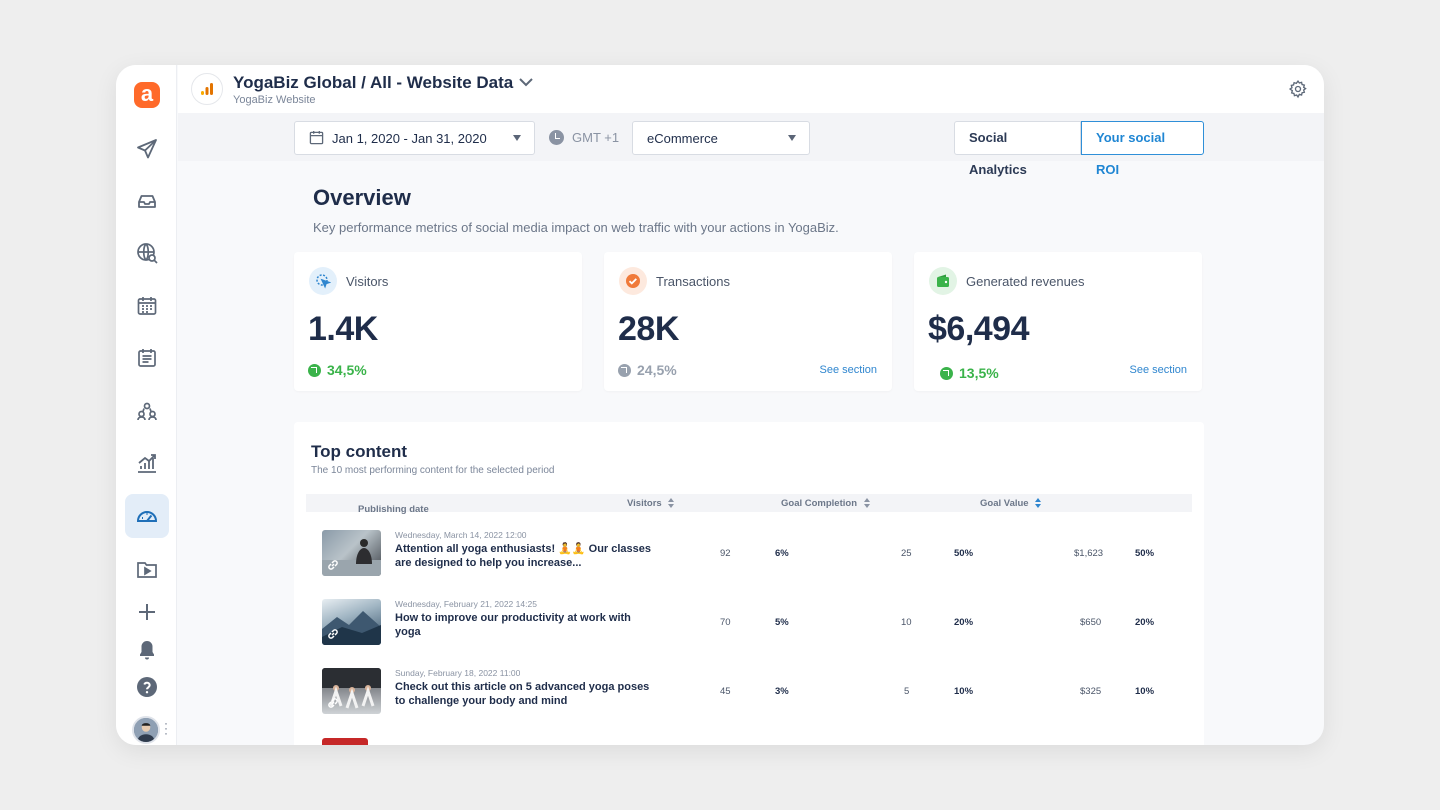  What do you see at coordinates (393, 509) in the screenshot?
I see `column-publishing-date: Publishing date` at bounding box center [393, 509].